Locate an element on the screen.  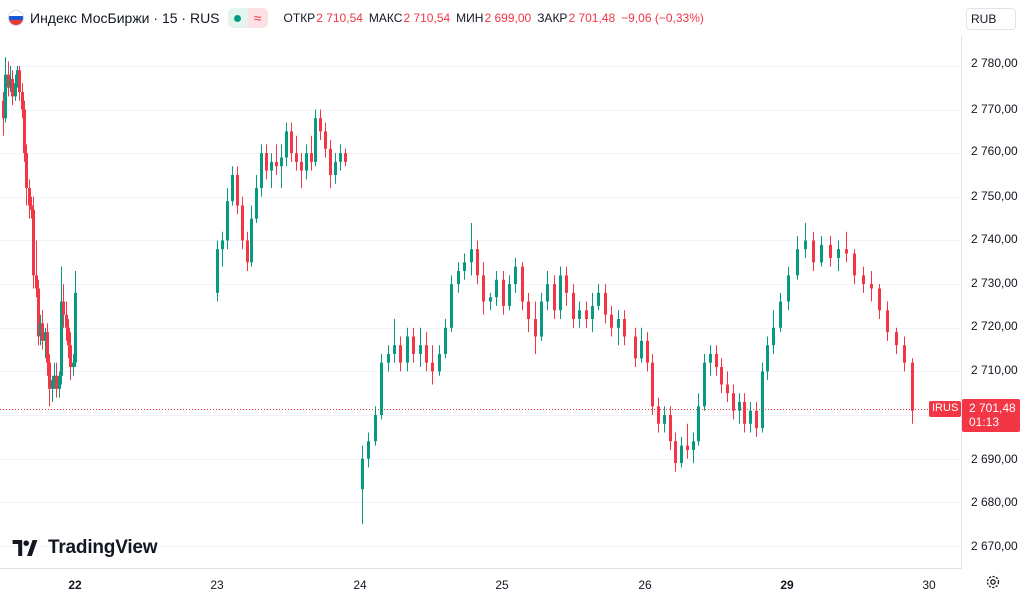
symbol-title: Индекс МосБиржи · 15 · RUS is located at coordinates (125, 18).